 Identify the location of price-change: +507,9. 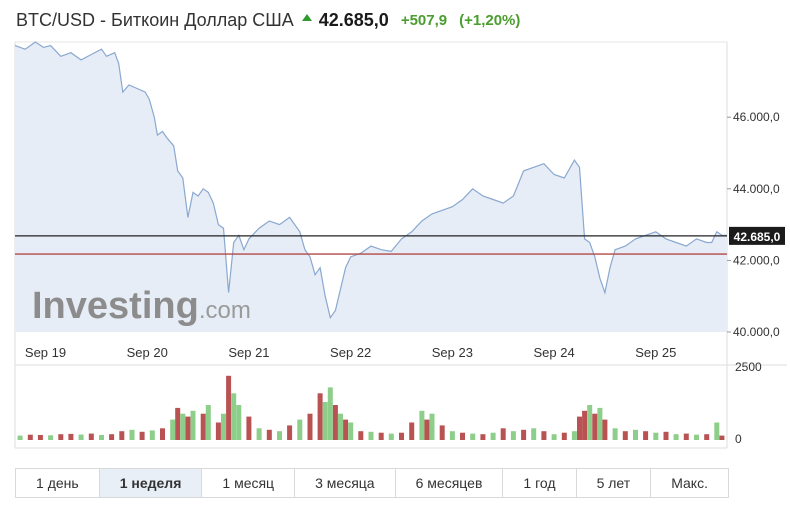
(424, 20).